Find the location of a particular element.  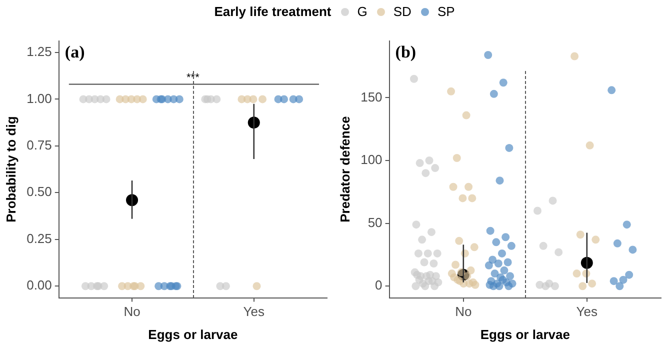

y-tick-label: 0.75 is located at coordinates (39, 145).